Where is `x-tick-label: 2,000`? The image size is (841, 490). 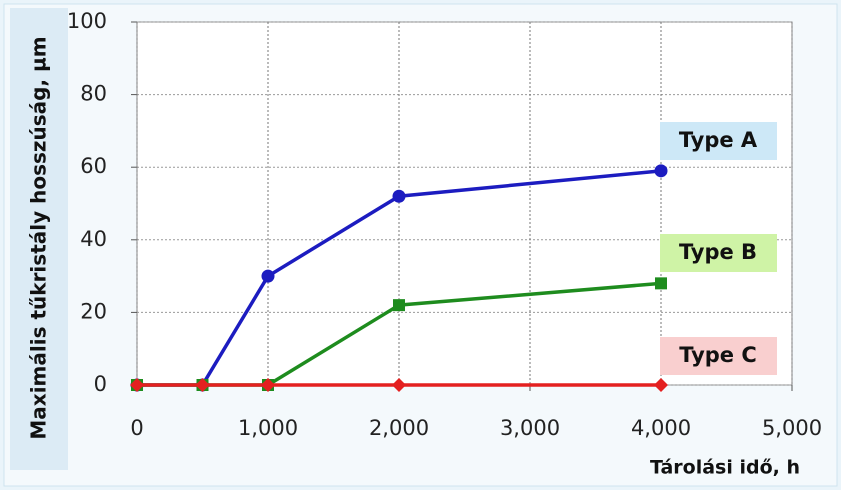
x-tick-label: 2,000 is located at coordinates (399, 428).